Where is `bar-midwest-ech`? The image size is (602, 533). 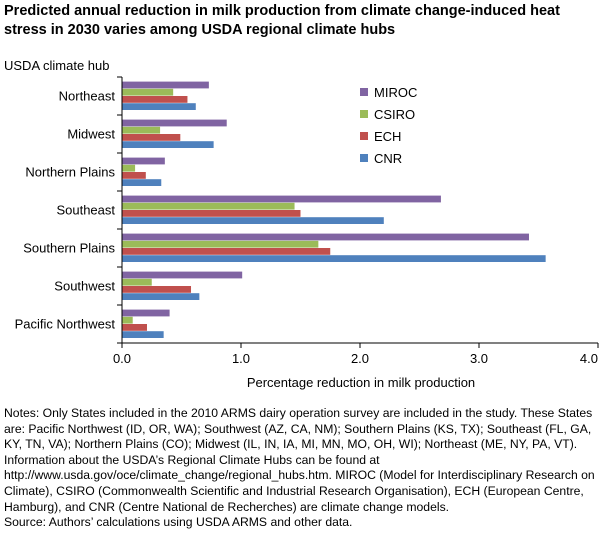 bar-midwest-ech is located at coordinates (151, 137).